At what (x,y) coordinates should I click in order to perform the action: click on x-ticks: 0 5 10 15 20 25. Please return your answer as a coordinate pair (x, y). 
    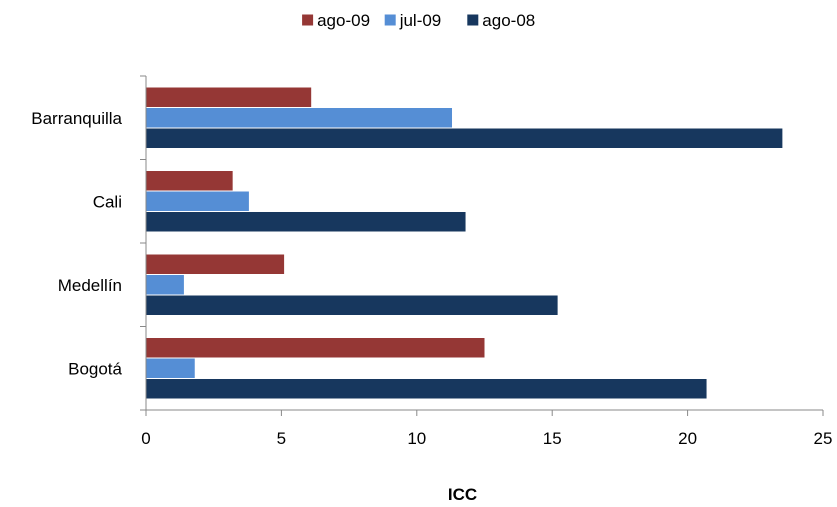
    Looking at the image, I should click on (486, 429).